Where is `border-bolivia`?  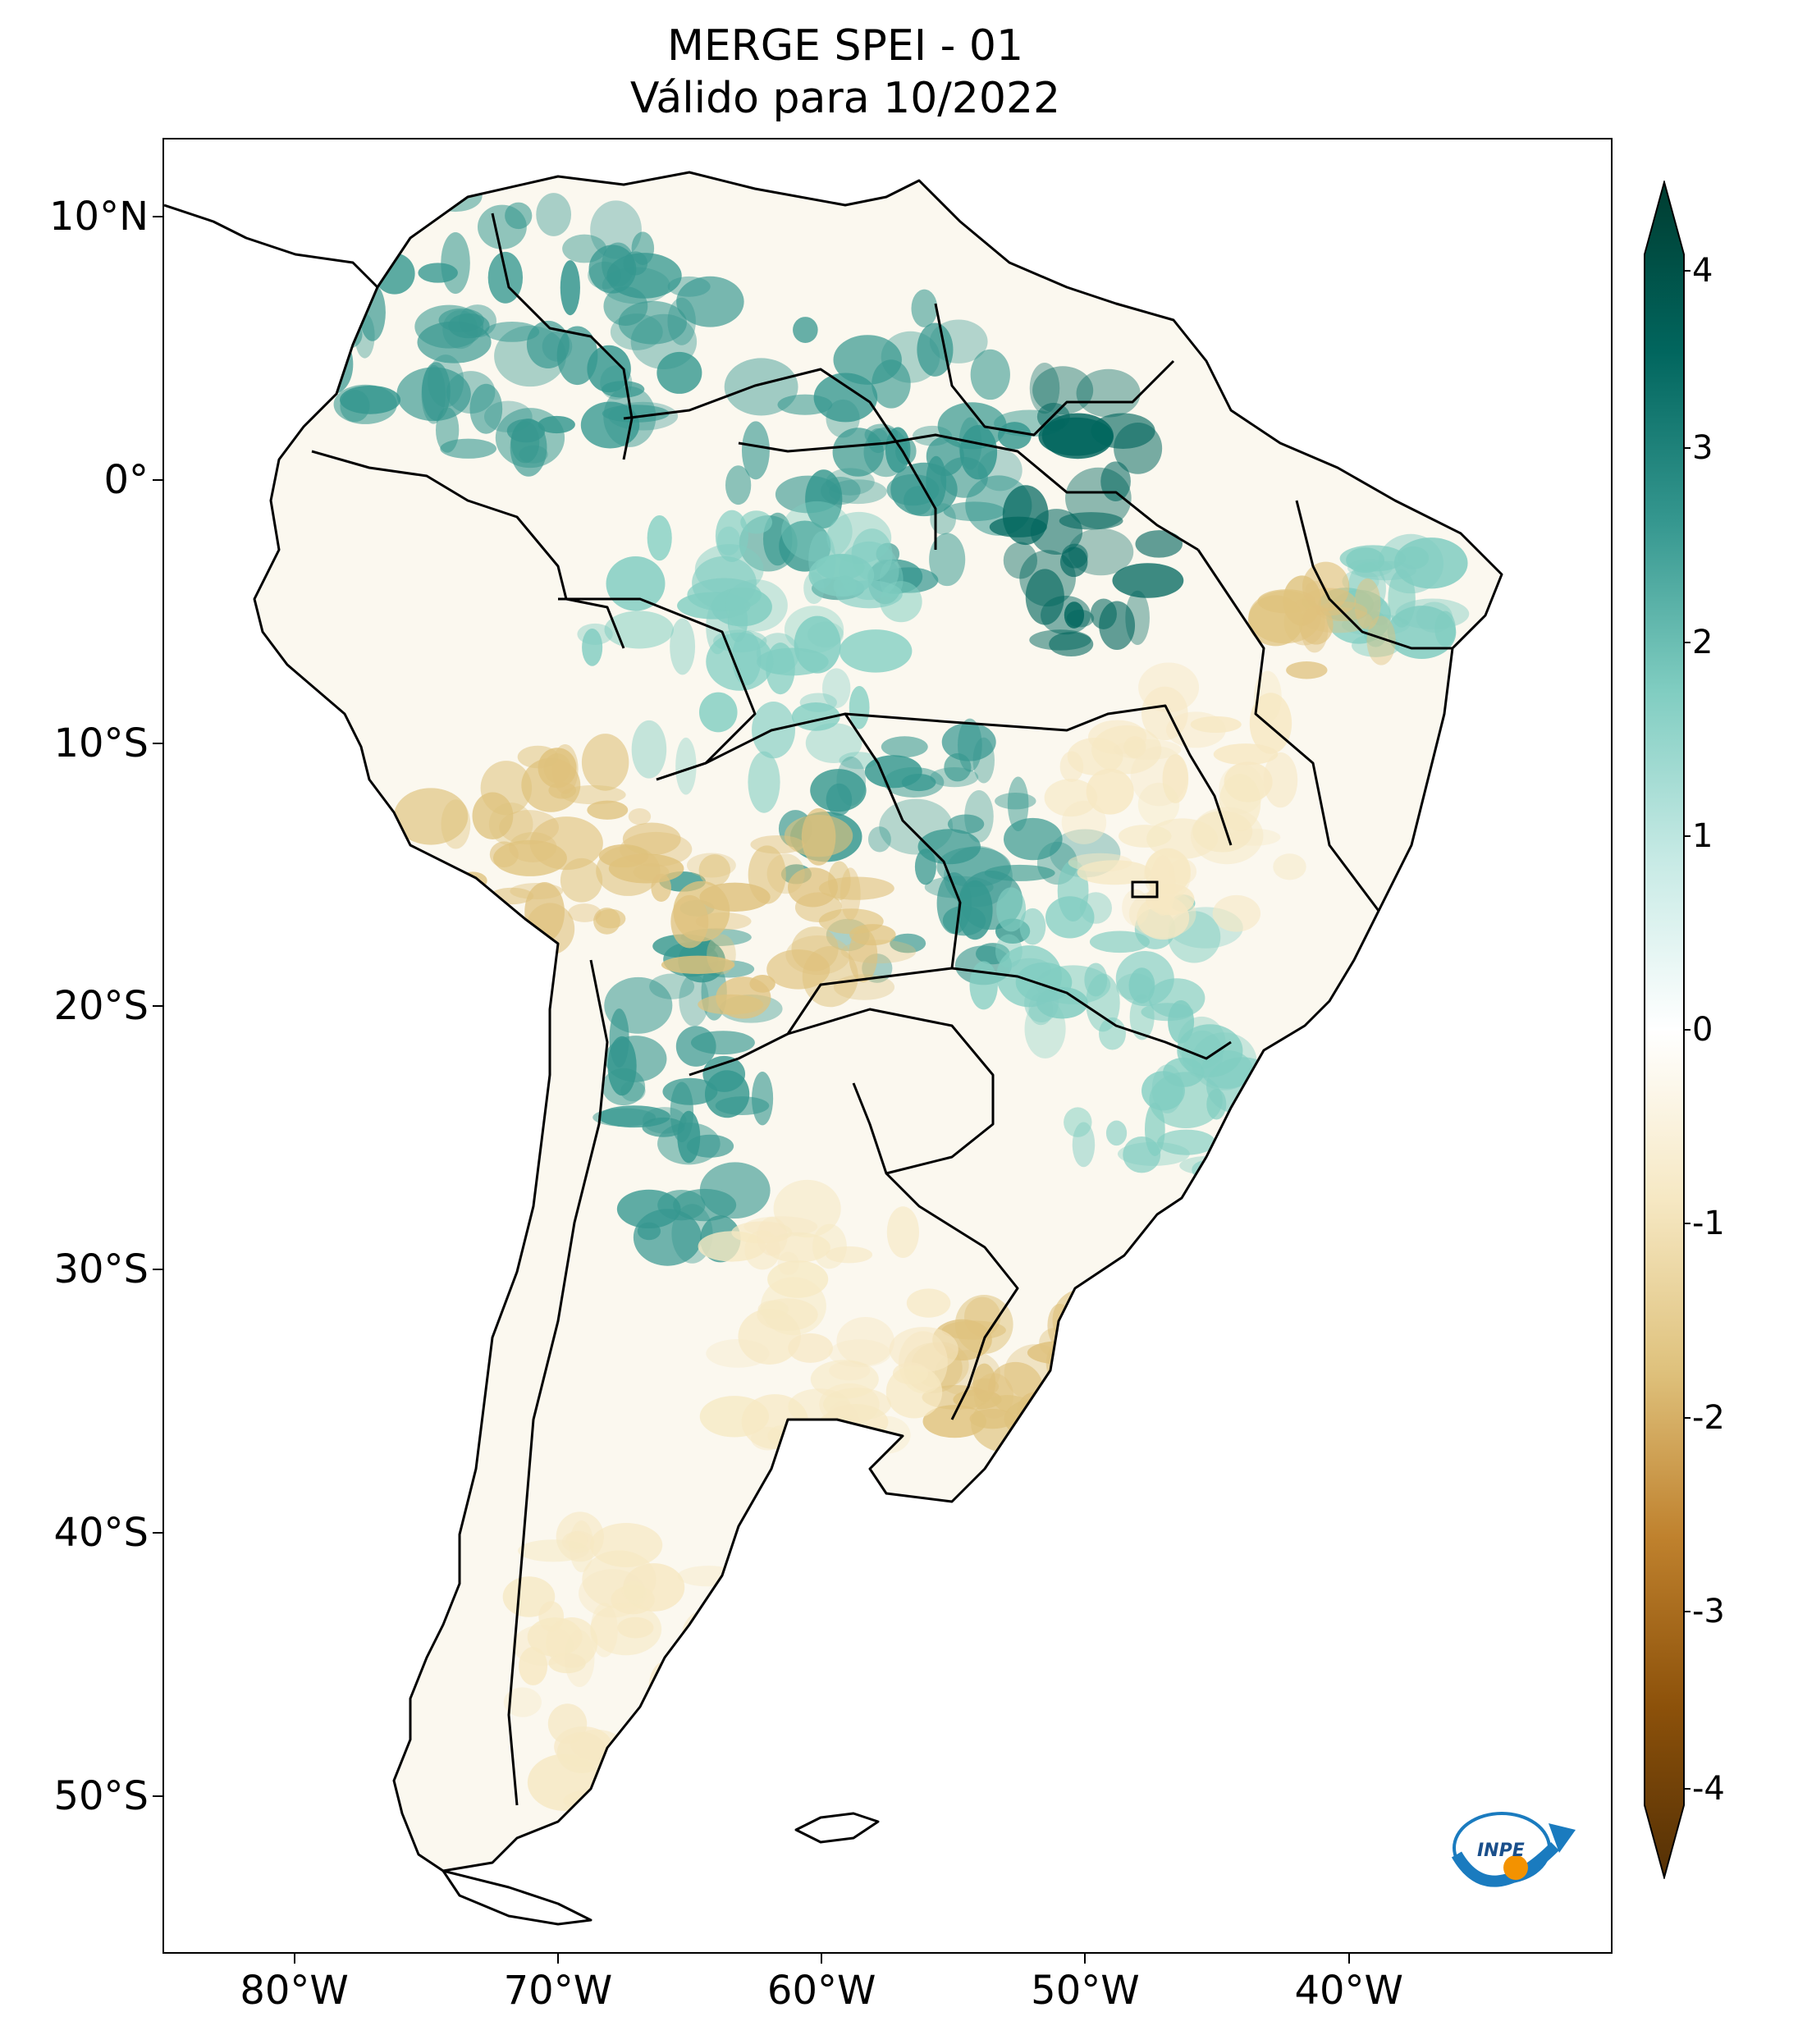
border-bolivia is located at coordinates (809, 895).